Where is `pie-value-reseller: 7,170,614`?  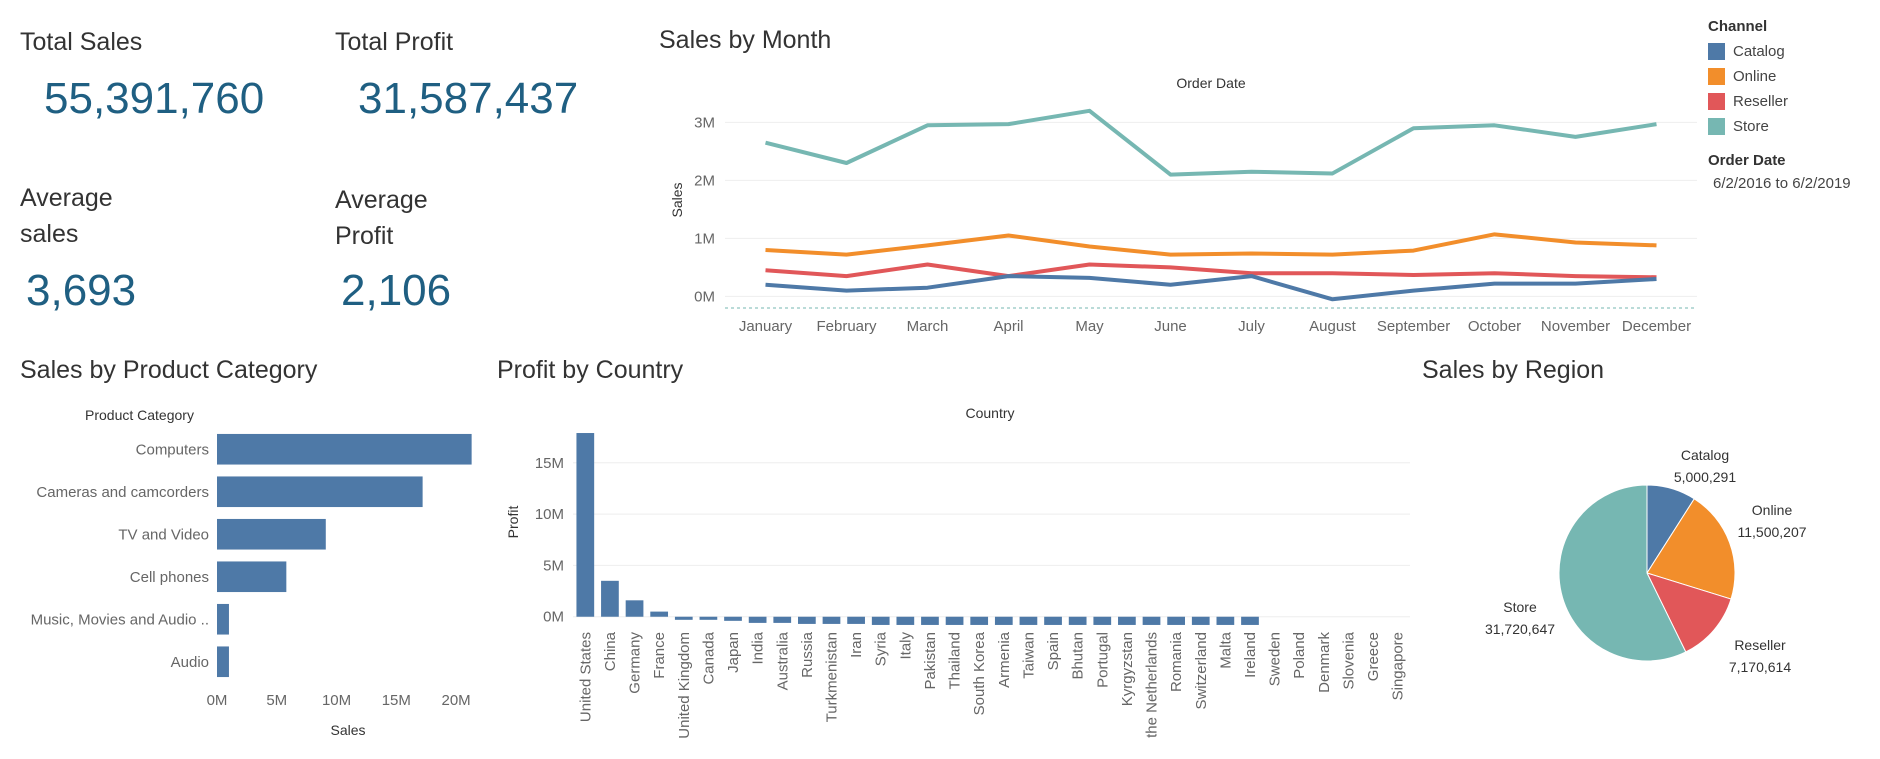 pie-value-reseller: 7,170,614 is located at coordinates (1760, 667).